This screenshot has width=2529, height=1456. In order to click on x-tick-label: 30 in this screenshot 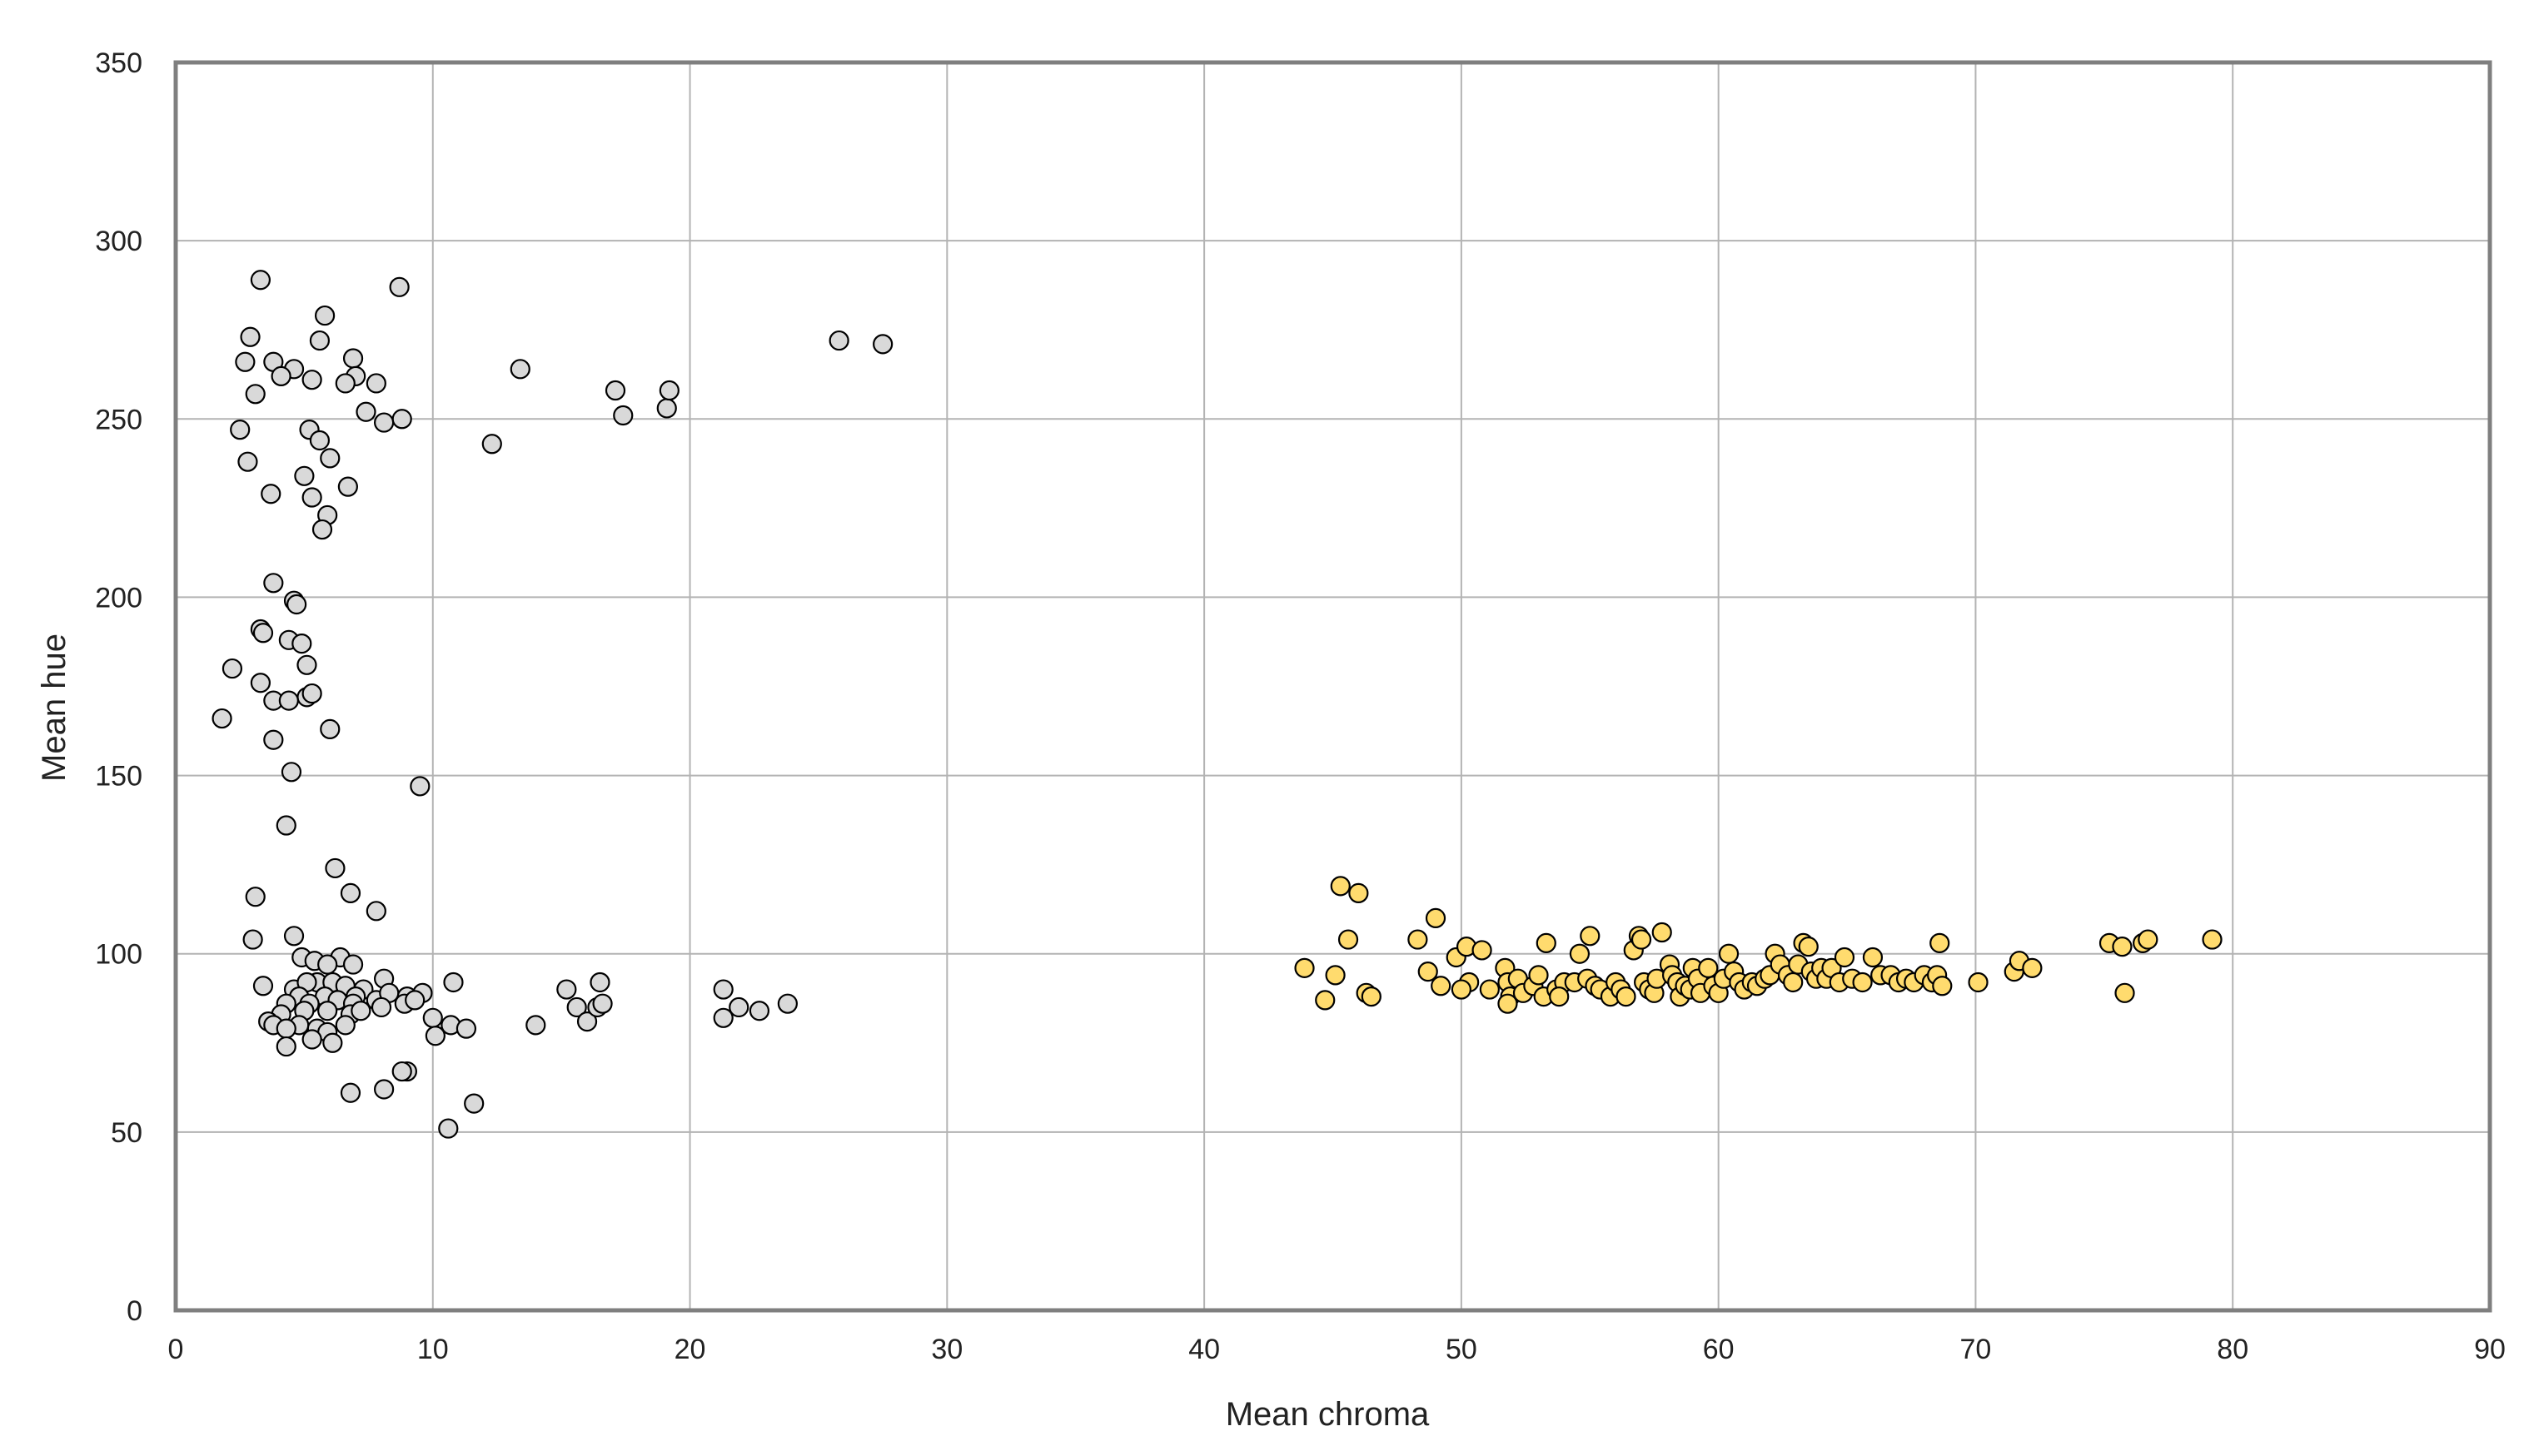, I will do `click(947, 1349)`.